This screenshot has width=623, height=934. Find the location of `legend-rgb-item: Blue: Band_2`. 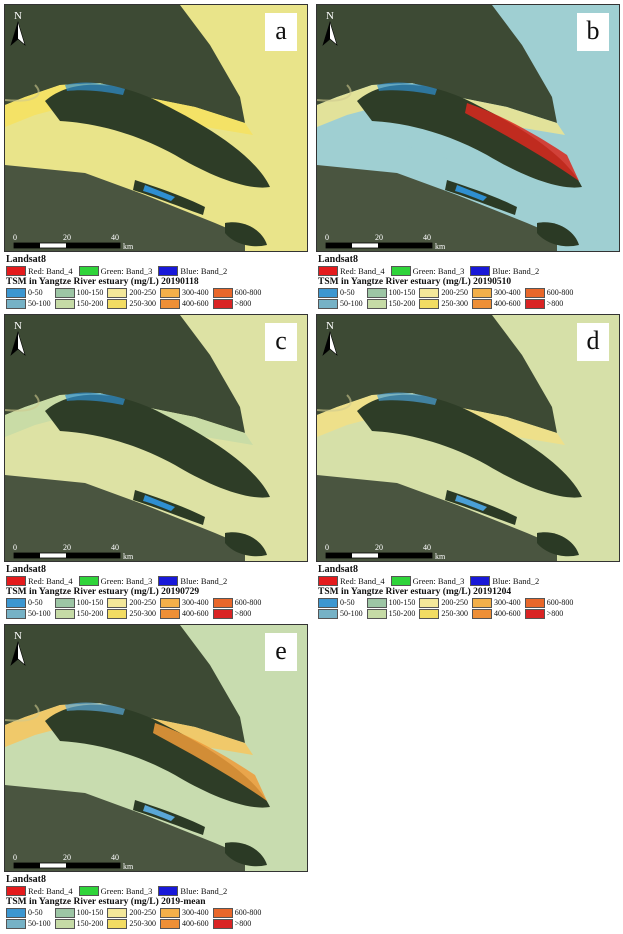

legend-rgb-item: Blue: Band_2 is located at coordinates (192, 271).